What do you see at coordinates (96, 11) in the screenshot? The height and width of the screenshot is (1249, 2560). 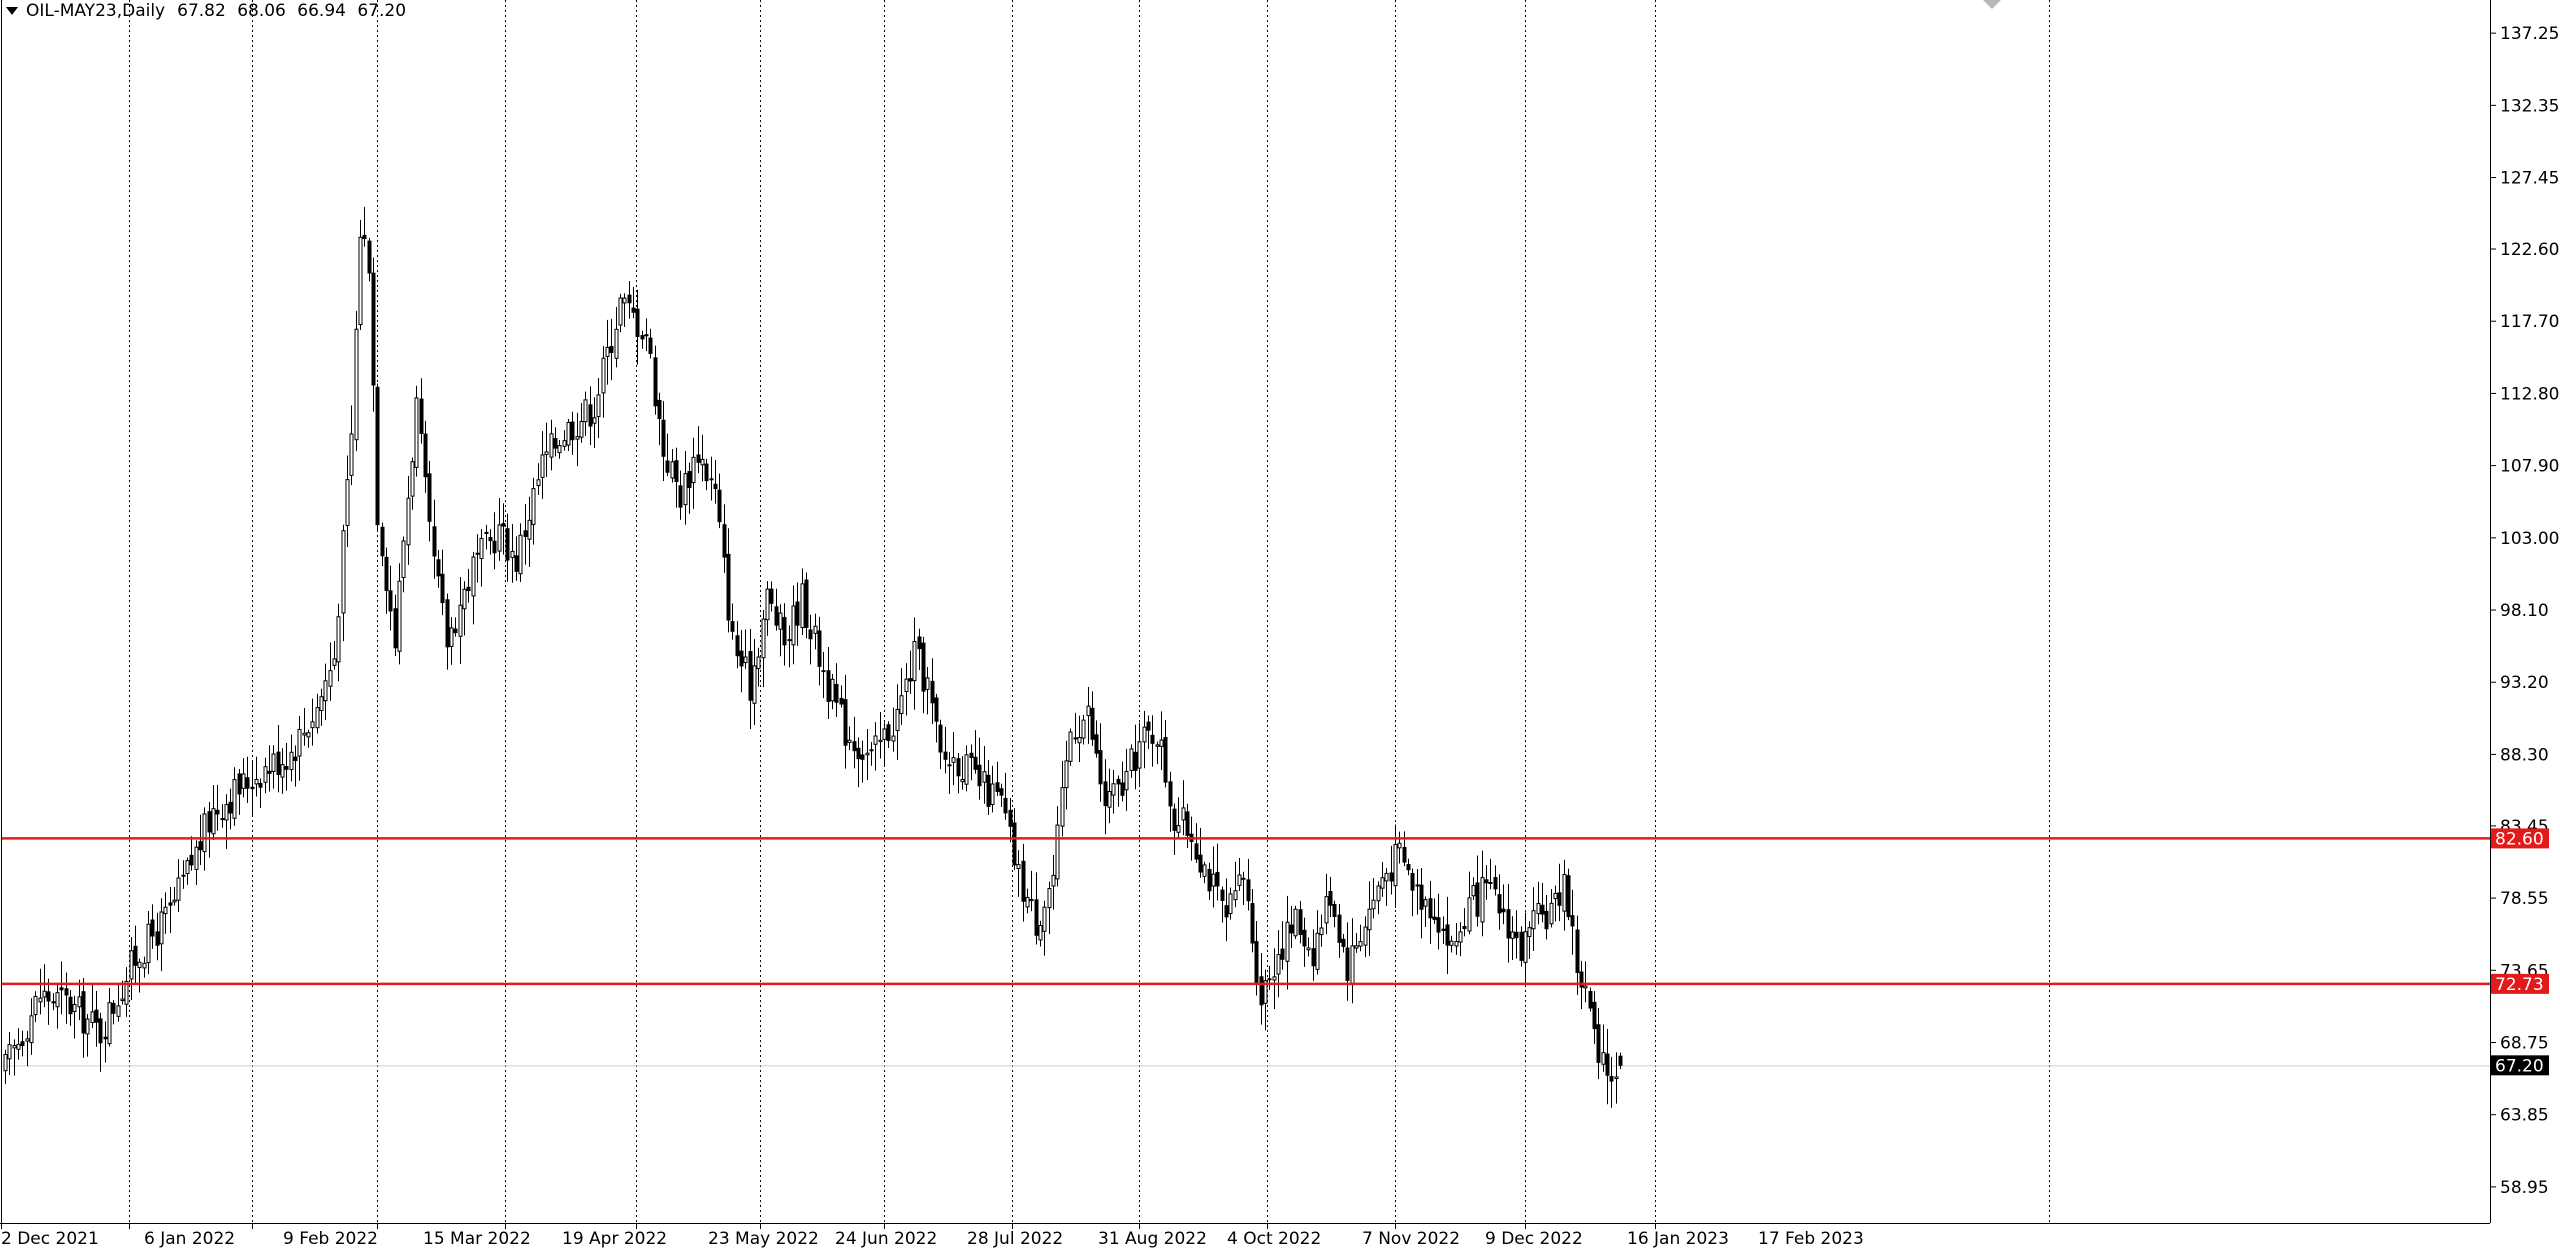 I see `symbol-timeframe: OIL-MAY23,Daily` at bounding box center [96, 11].